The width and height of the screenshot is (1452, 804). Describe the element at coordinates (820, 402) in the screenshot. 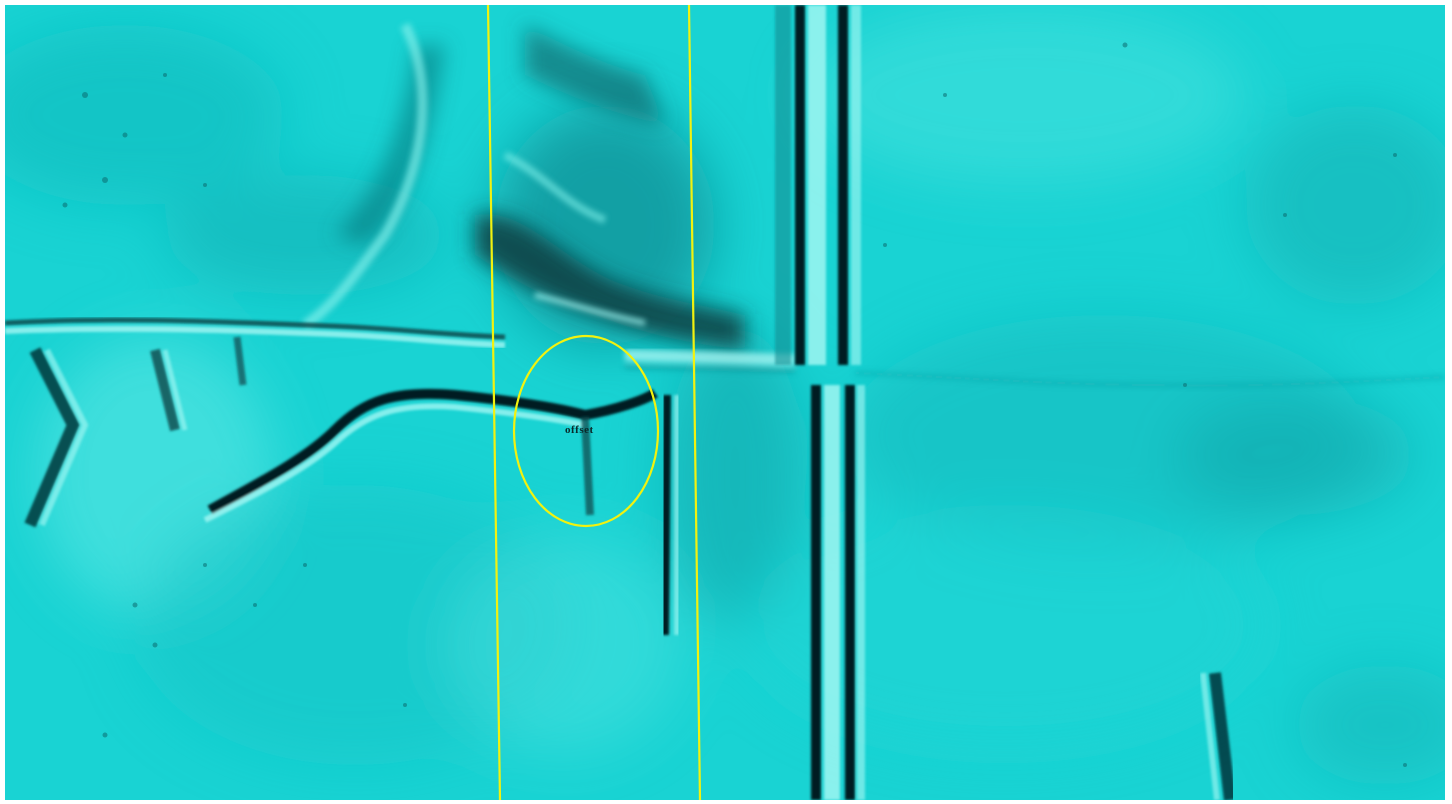

I see `road-ns` at that location.